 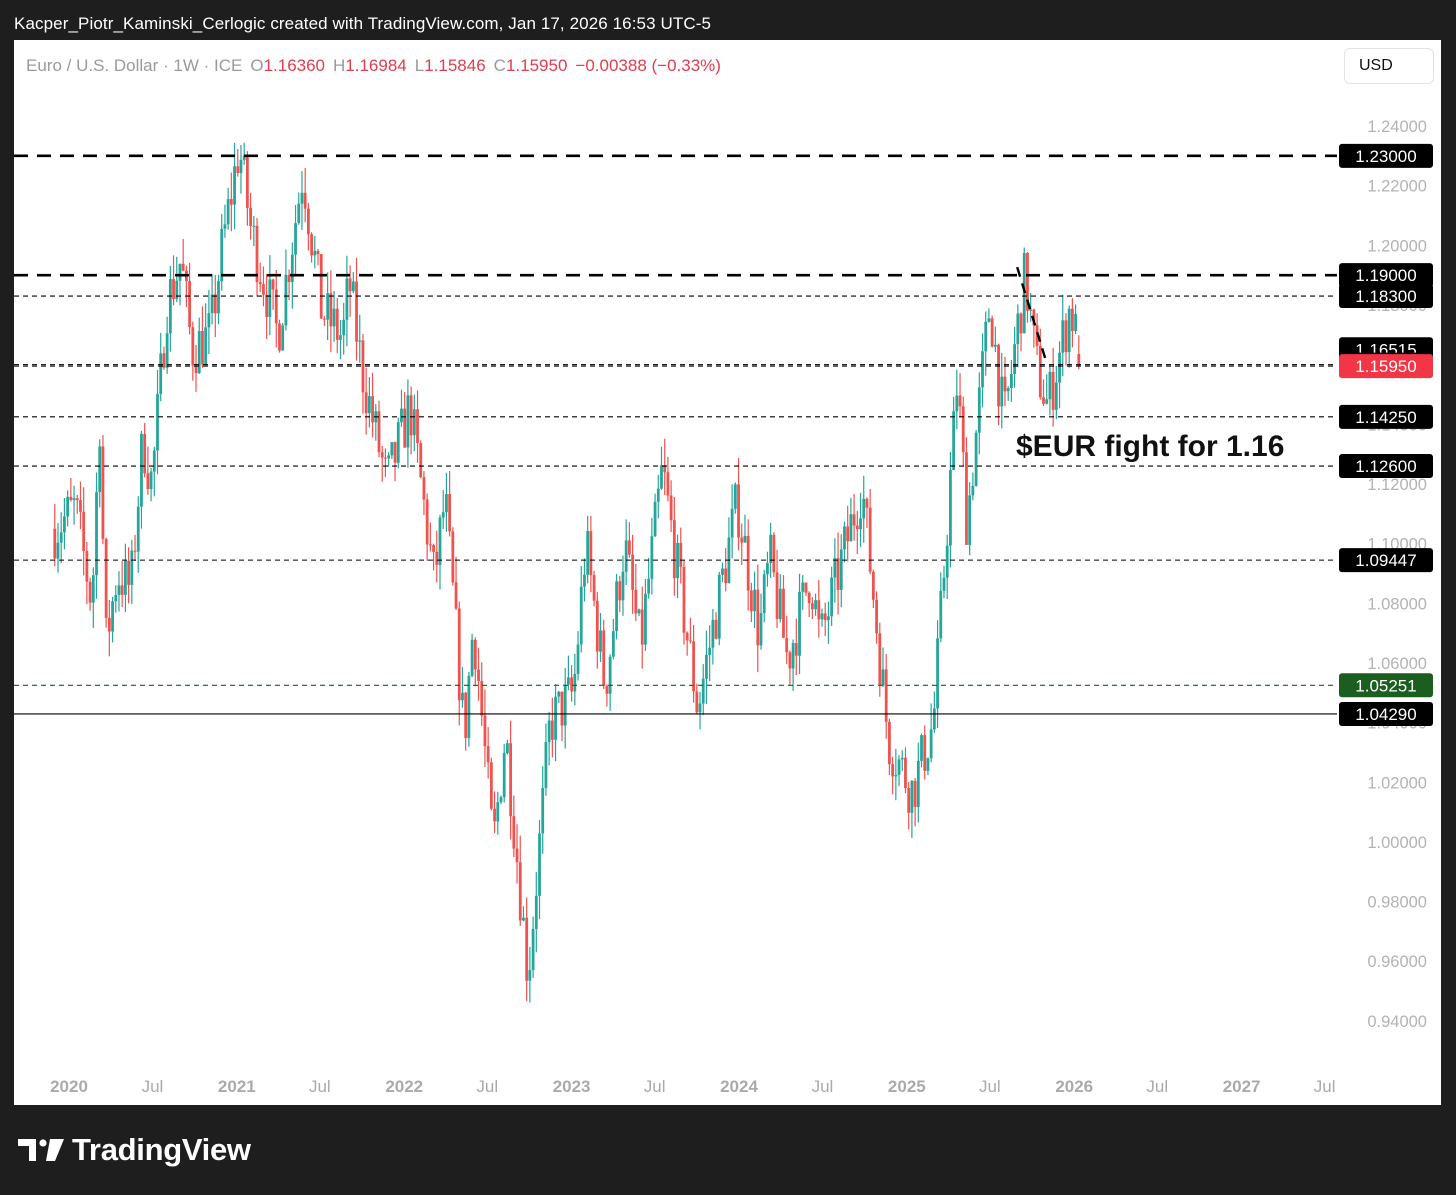 I want to click on y-axis-tick-label: 1.24000, so click(x=1397, y=127).